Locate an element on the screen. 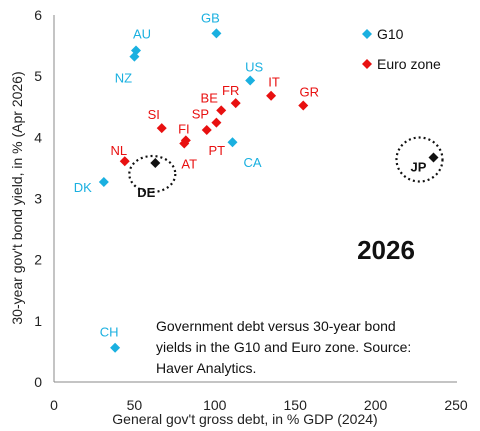 This screenshot has height=431, width=480. x-tick-label: 0 is located at coordinates (54, 405).